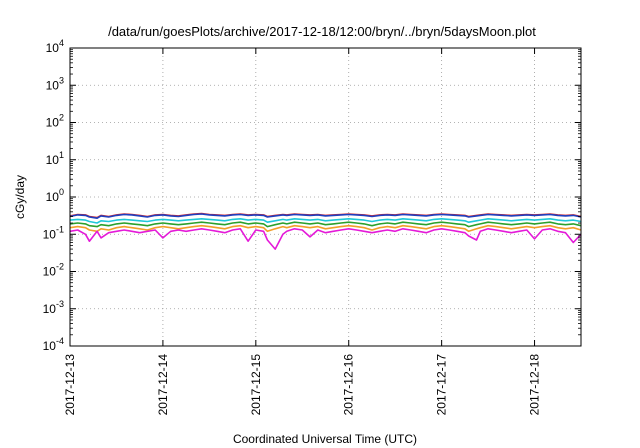  I want to click on y-tick-label: 10², so click(55, 121).